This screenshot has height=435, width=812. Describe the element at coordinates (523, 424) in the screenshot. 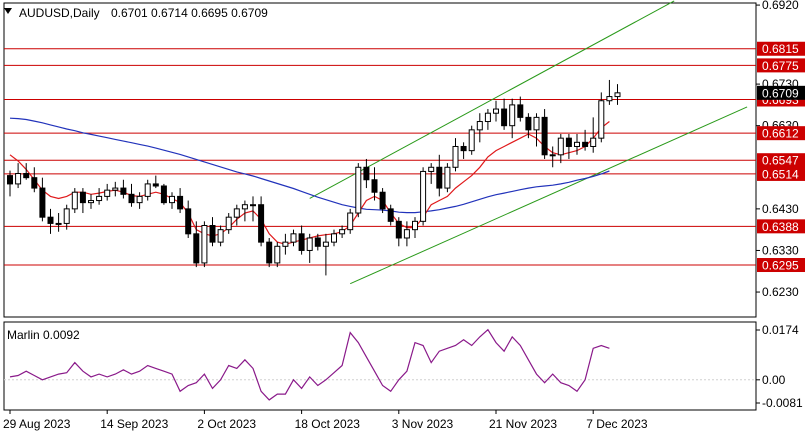

I see `x-tick-label: 21 Nov 2023` at that location.